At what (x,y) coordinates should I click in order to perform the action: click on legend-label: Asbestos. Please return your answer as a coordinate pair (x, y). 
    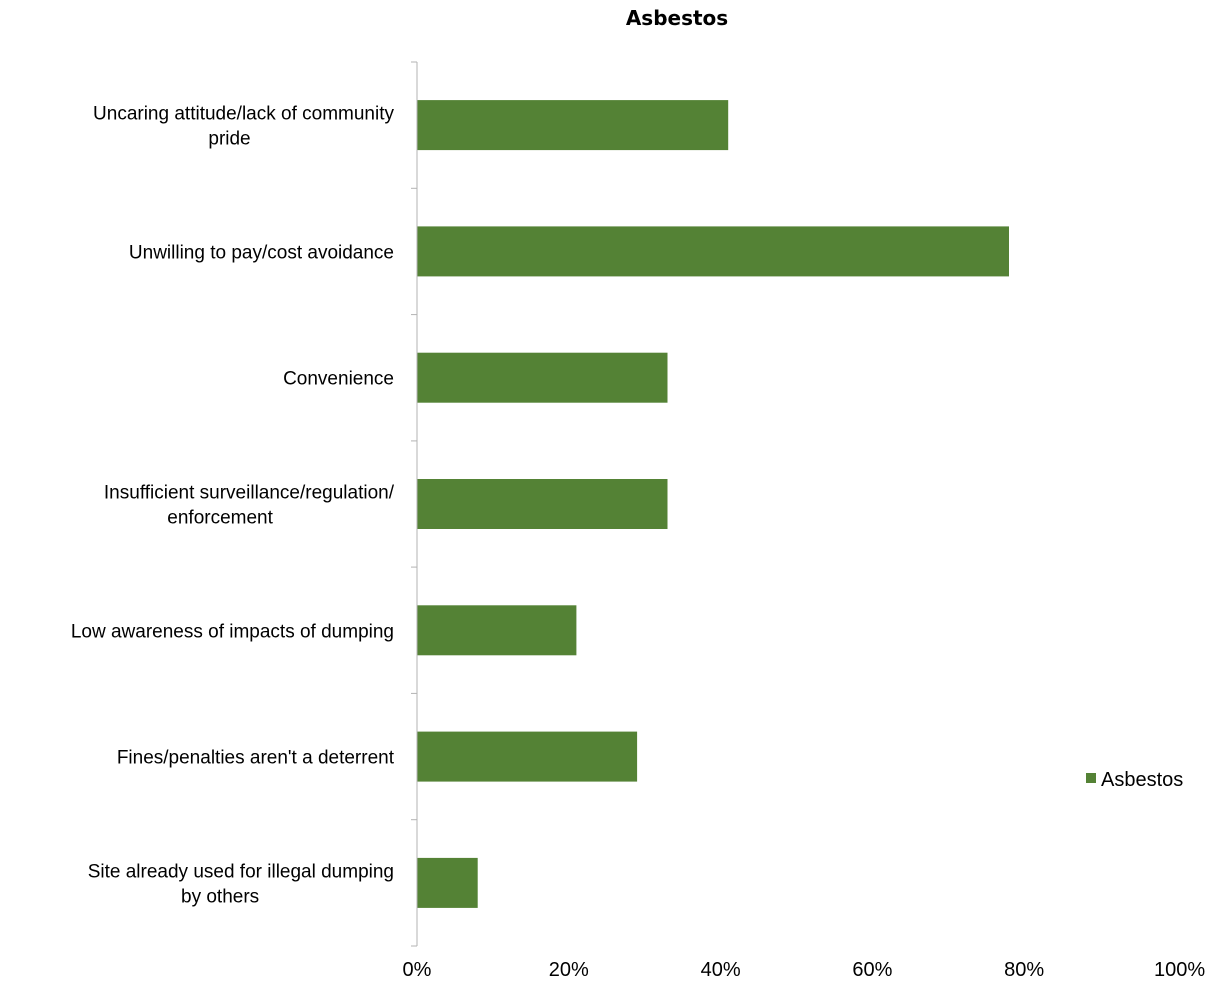
    Looking at the image, I should click on (1142, 780).